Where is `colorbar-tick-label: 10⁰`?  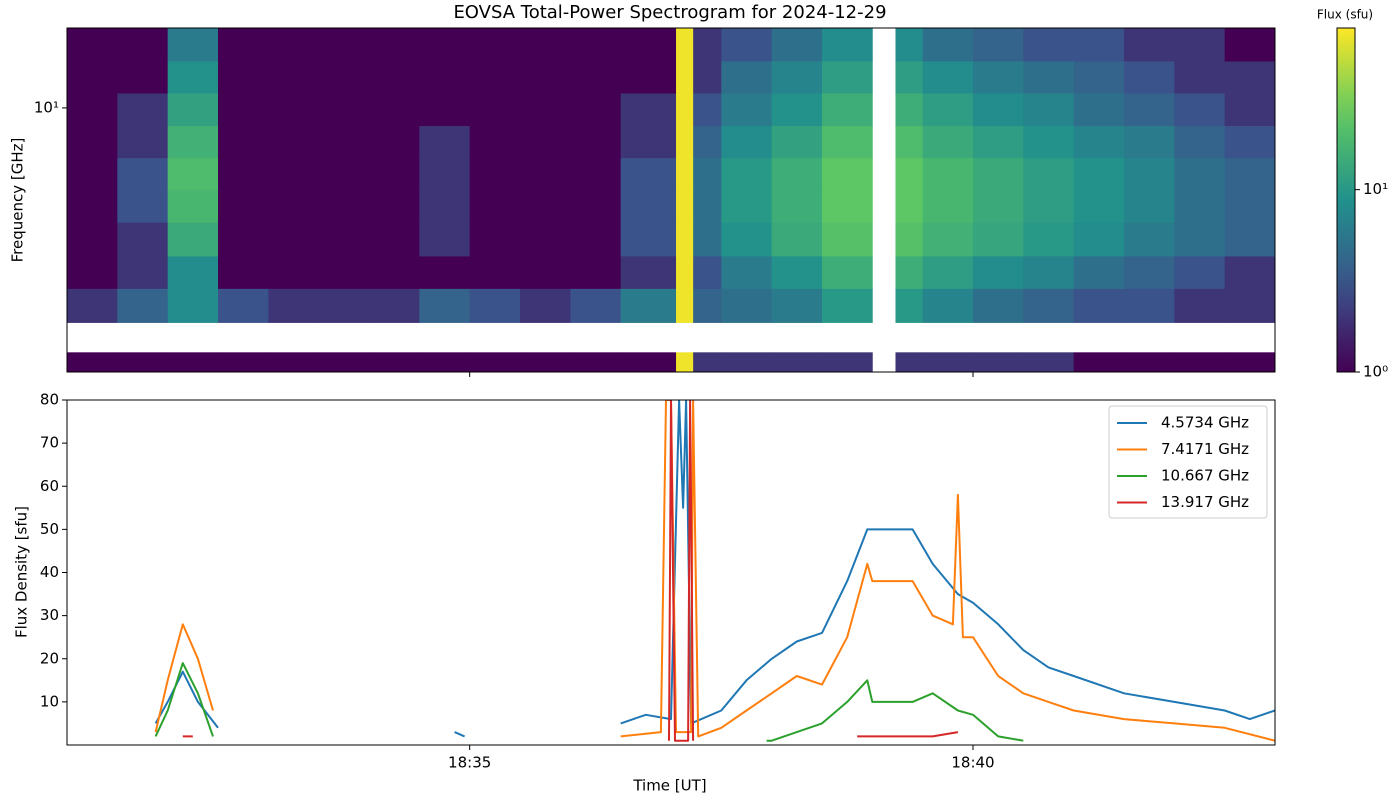
colorbar-tick-label: 10⁰ is located at coordinates (1375, 372).